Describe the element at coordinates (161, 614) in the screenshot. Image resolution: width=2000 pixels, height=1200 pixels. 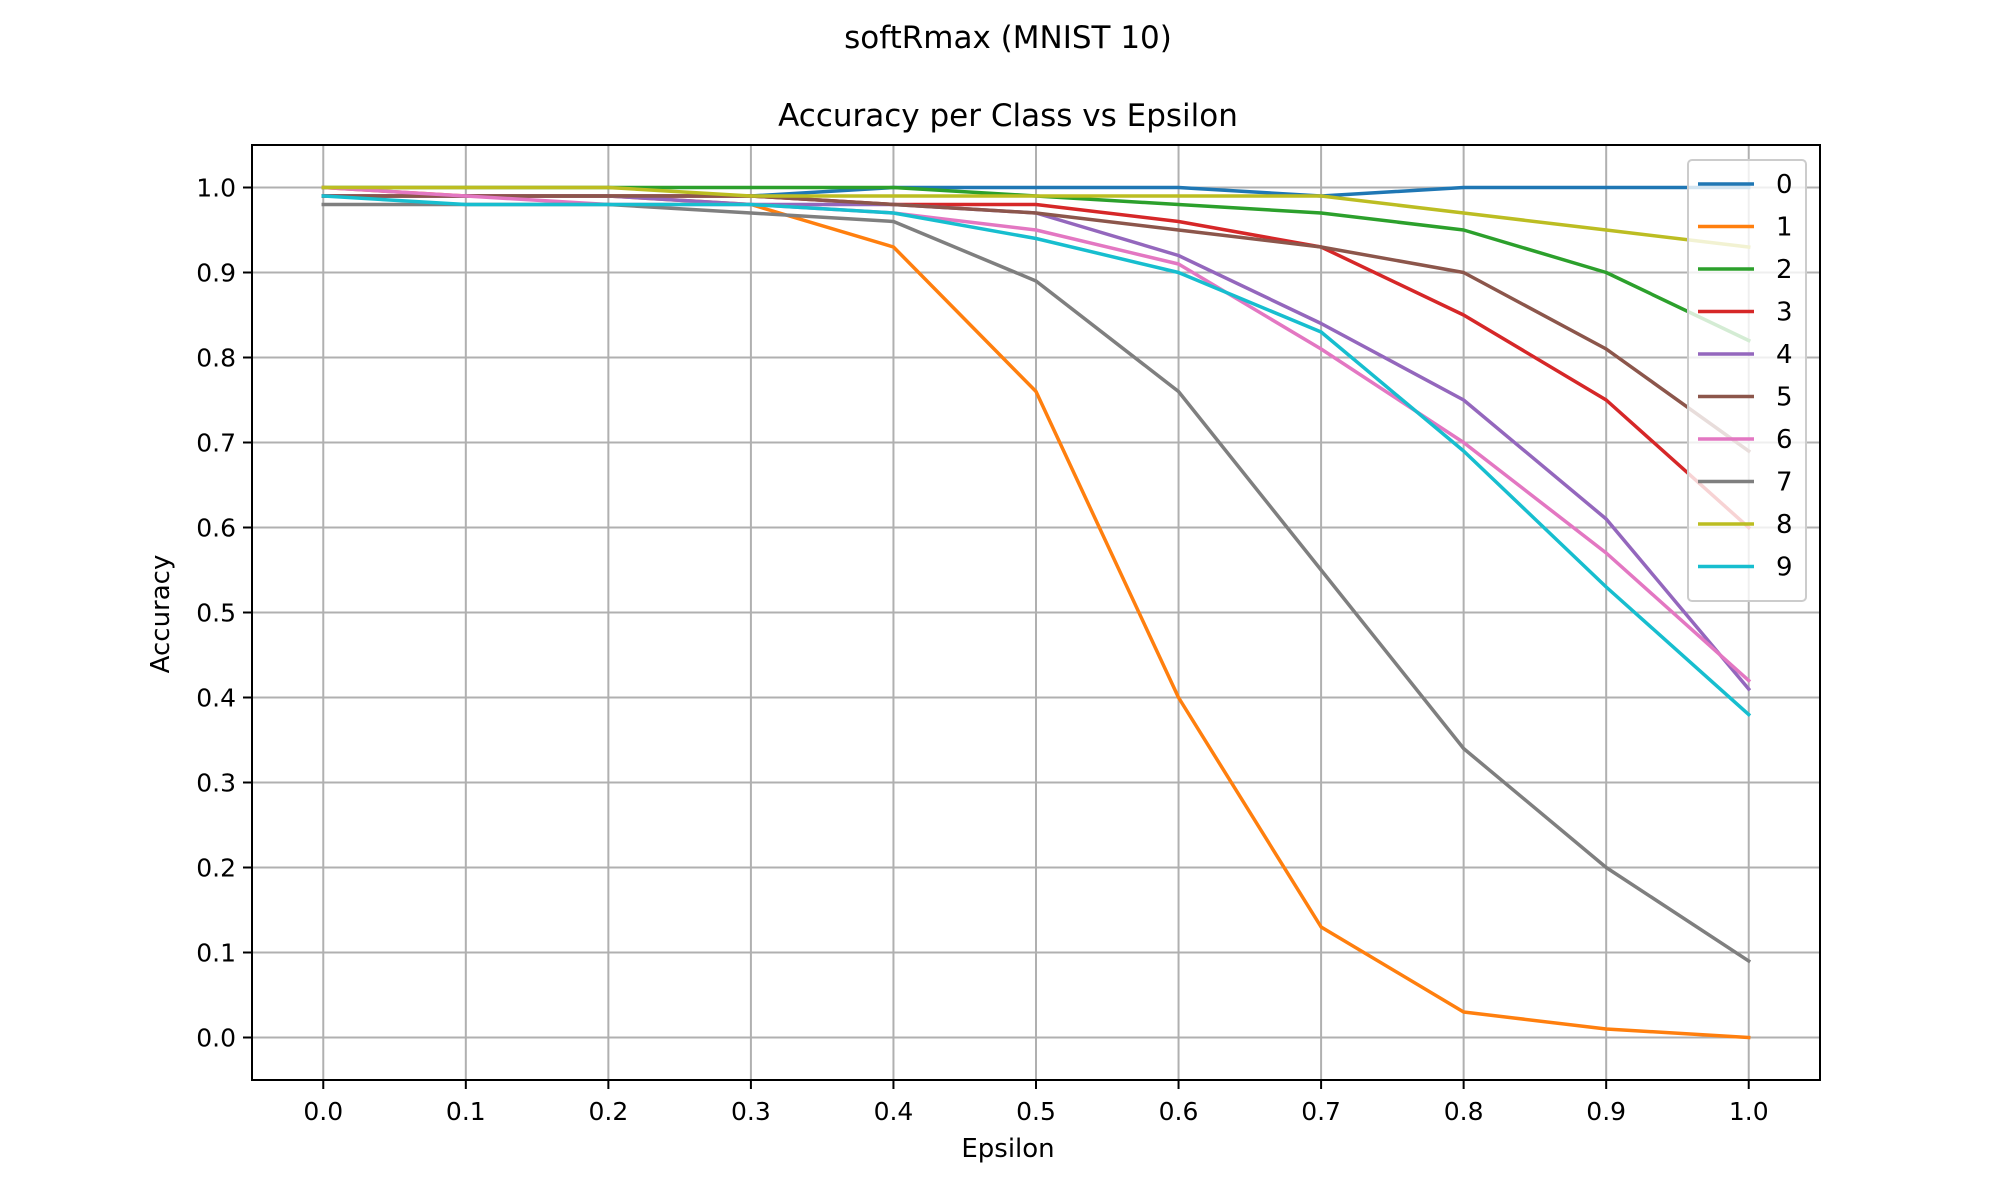
I see `y-axis-label: Accuracy` at that location.